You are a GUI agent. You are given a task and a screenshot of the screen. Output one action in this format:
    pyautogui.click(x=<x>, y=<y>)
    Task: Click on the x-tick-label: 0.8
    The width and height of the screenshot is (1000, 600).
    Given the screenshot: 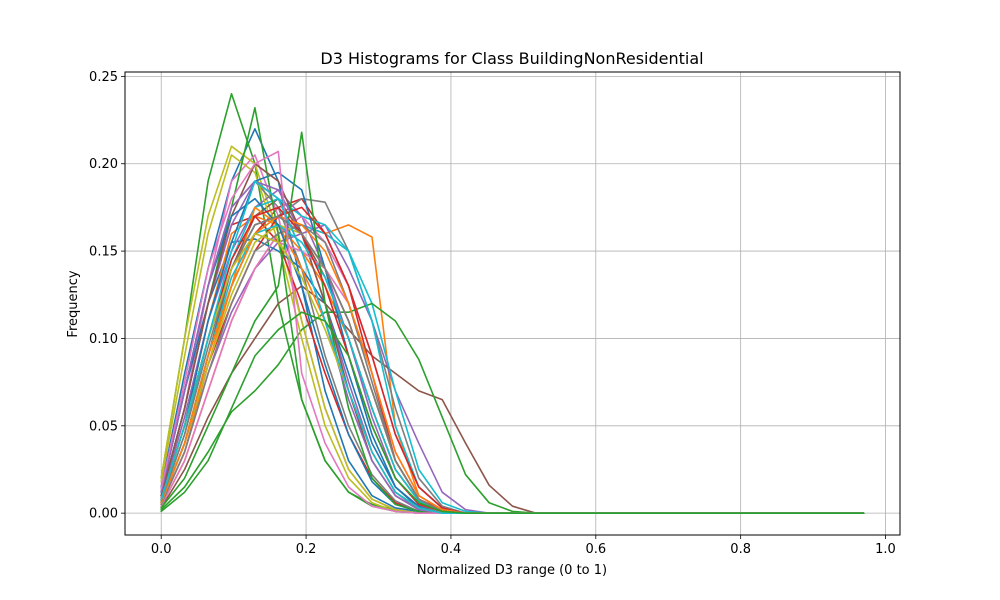 What is the action you would take?
    pyautogui.click(x=740, y=549)
    